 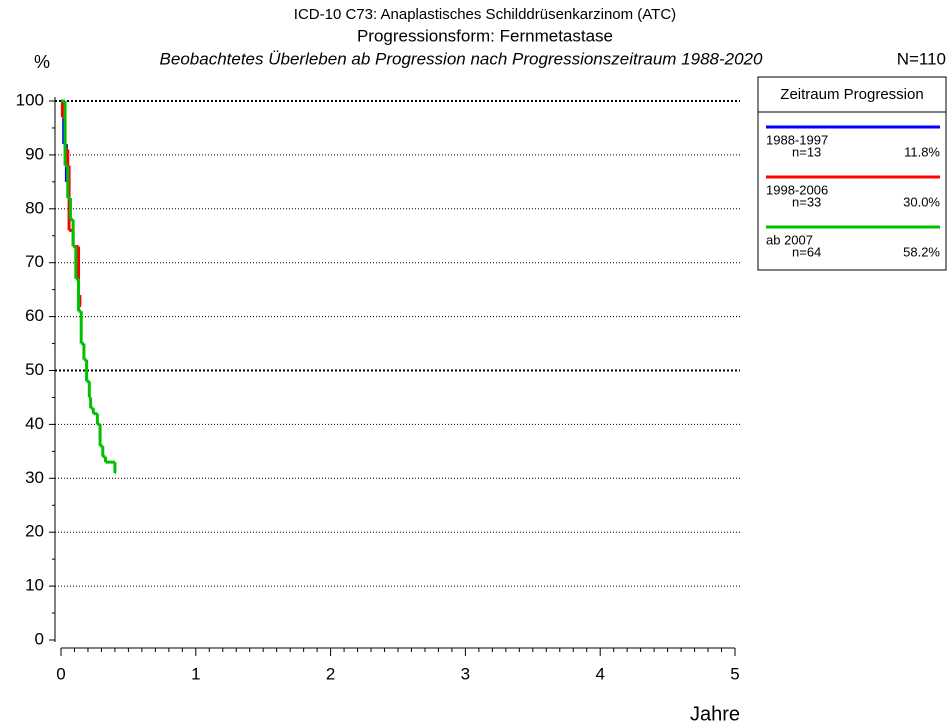 What do you see at coordinates (34, 531) in the screenshot?
I see `y-tick-label: 20` at bounding box center [34, 531].